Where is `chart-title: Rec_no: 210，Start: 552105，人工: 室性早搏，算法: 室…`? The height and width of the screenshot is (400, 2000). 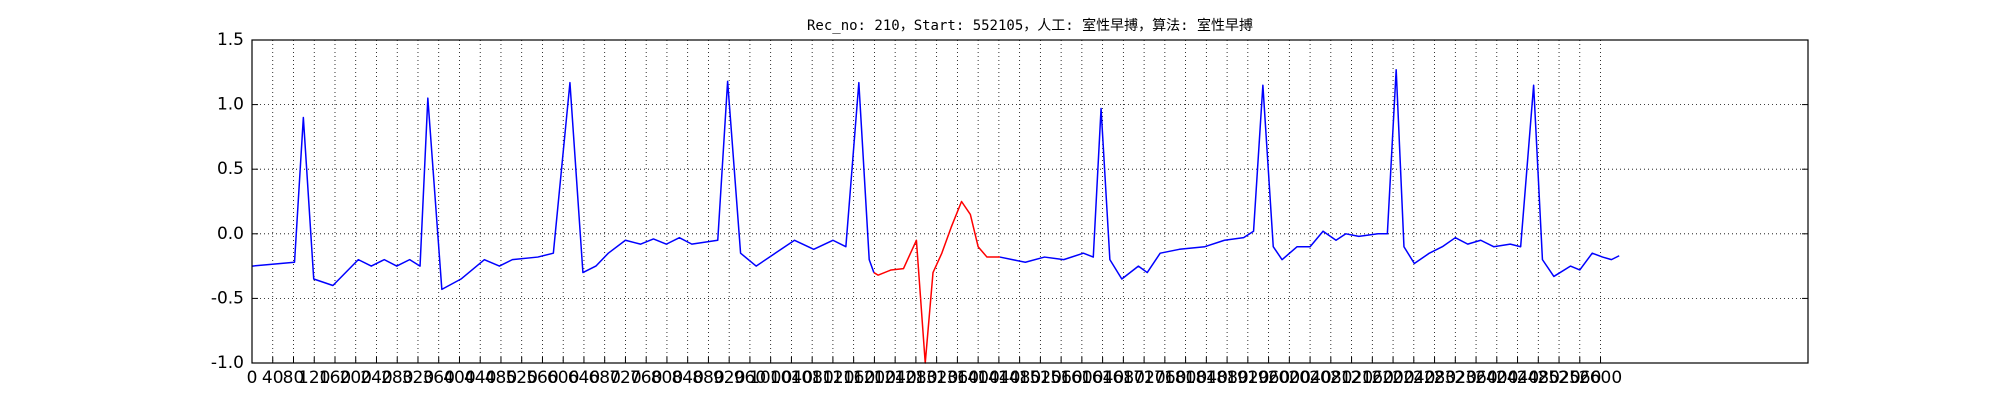 chart-title: Rec_no: 210，Start: 552105，人工: 室性早搏，算法: 室… is located at coordinates (1030, 25).